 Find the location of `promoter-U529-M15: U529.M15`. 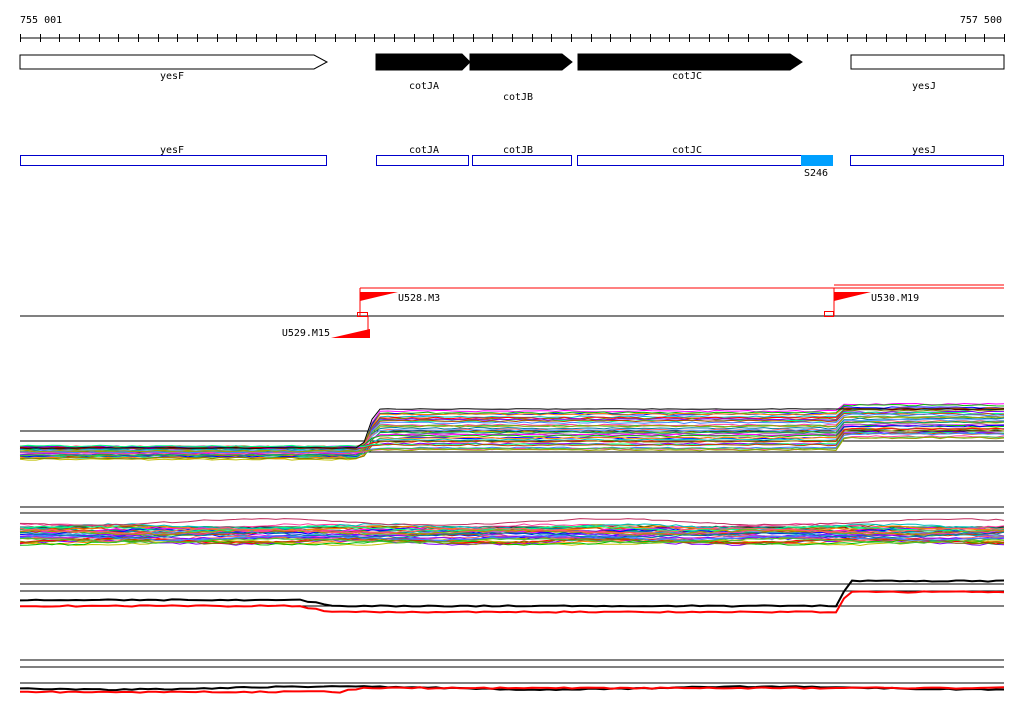

promoter-U529-M15: U529.M15 is located at coordinates (326, 326).